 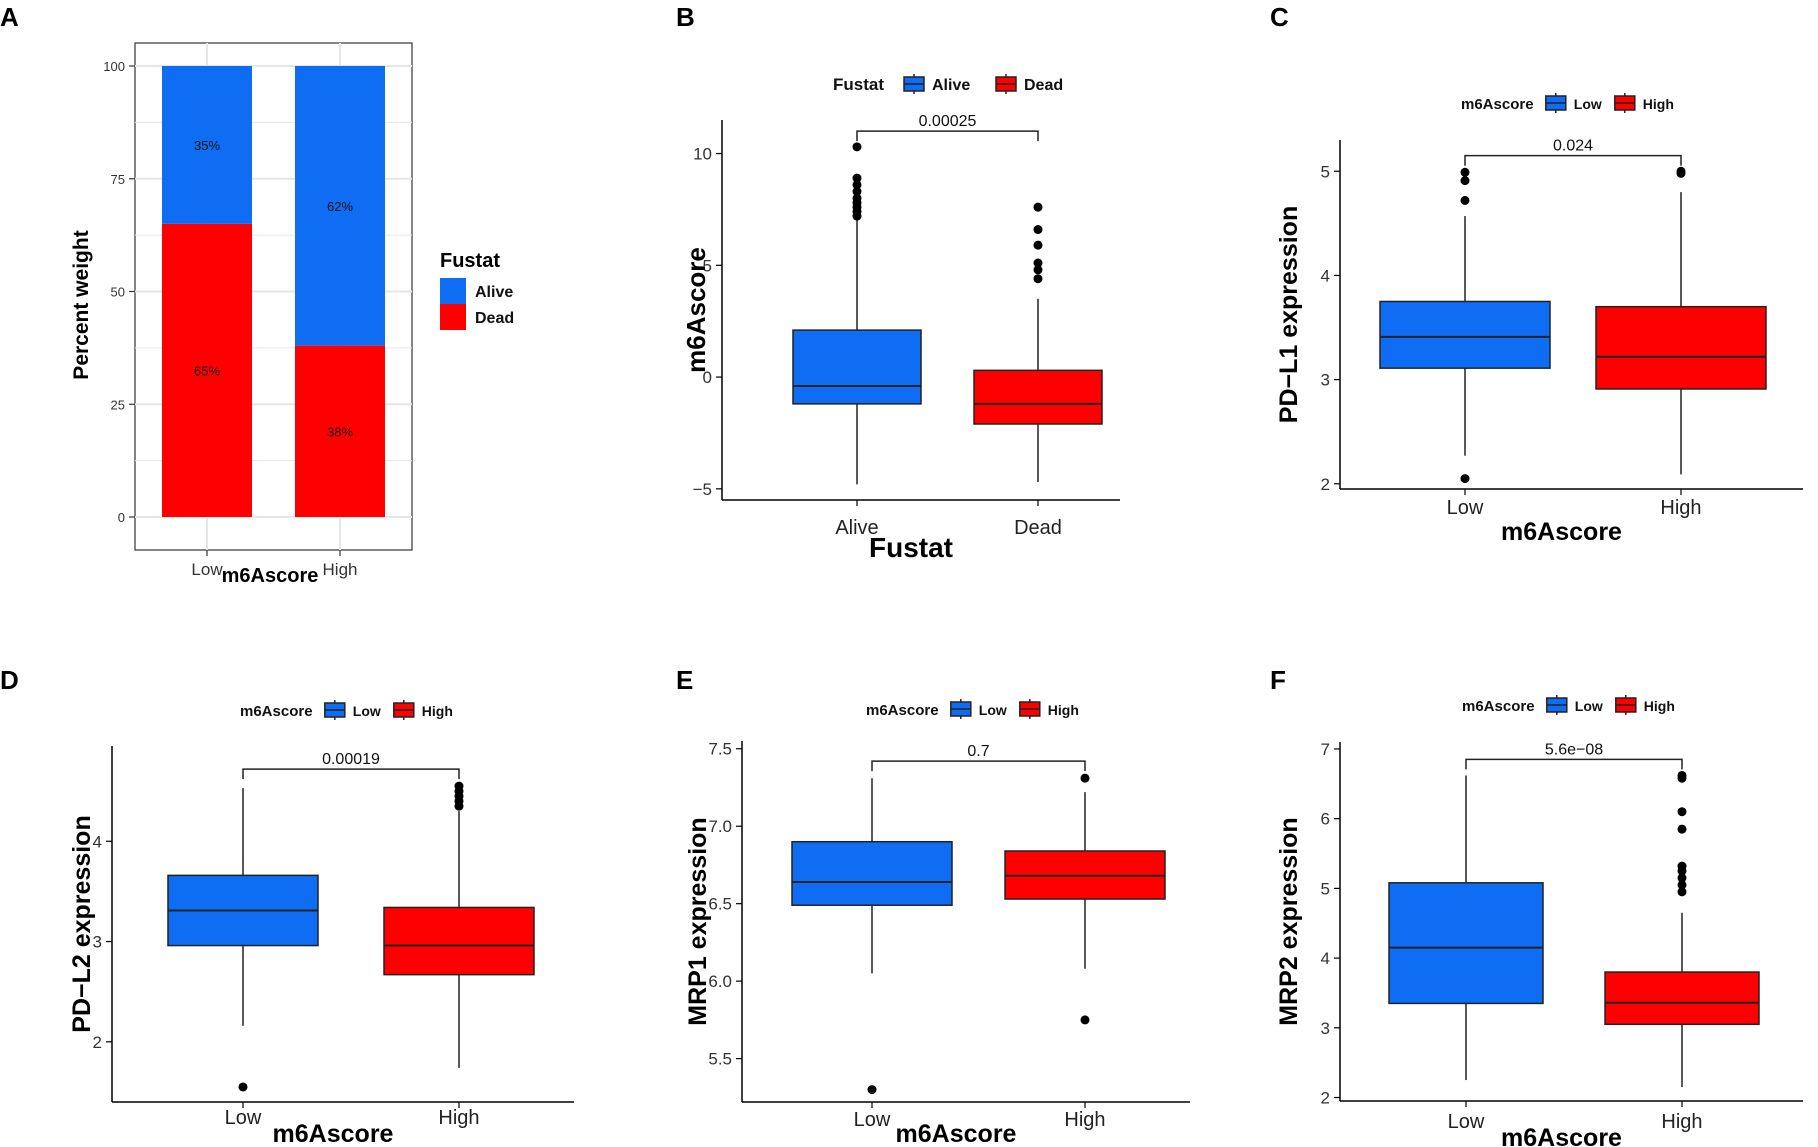 I want to click on legend-title: Fustat, so click(x=858, y=84).